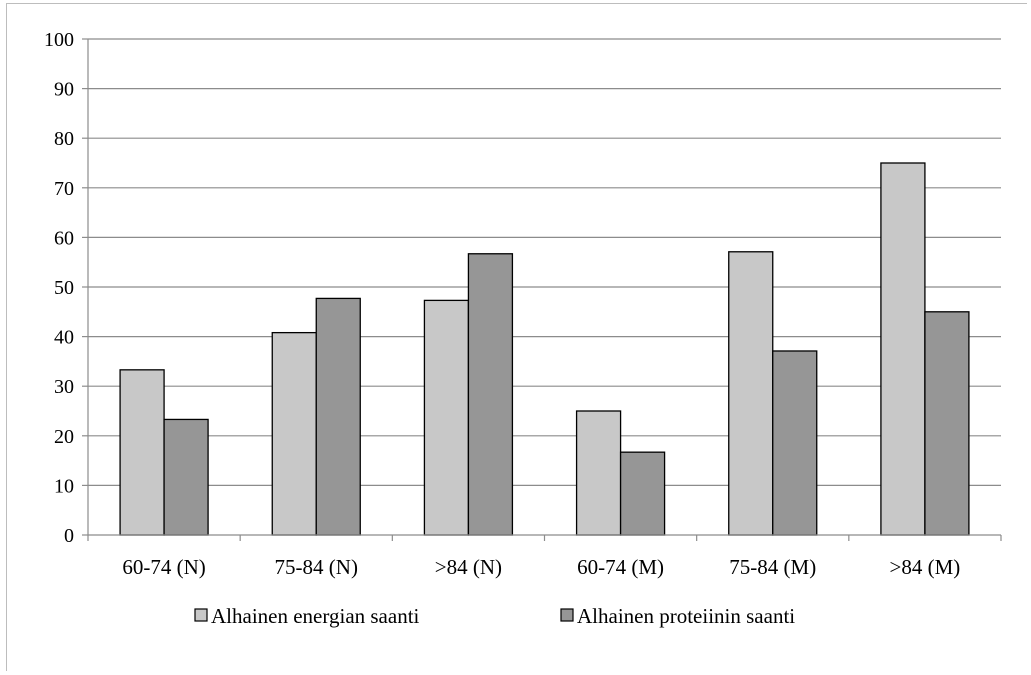 The height and width of the screenshot is (675, 1031). What do you see at coordinates (64, 486) in the screenshot?
I see `y-tick-label: 10` at bounding box center [64, 486].